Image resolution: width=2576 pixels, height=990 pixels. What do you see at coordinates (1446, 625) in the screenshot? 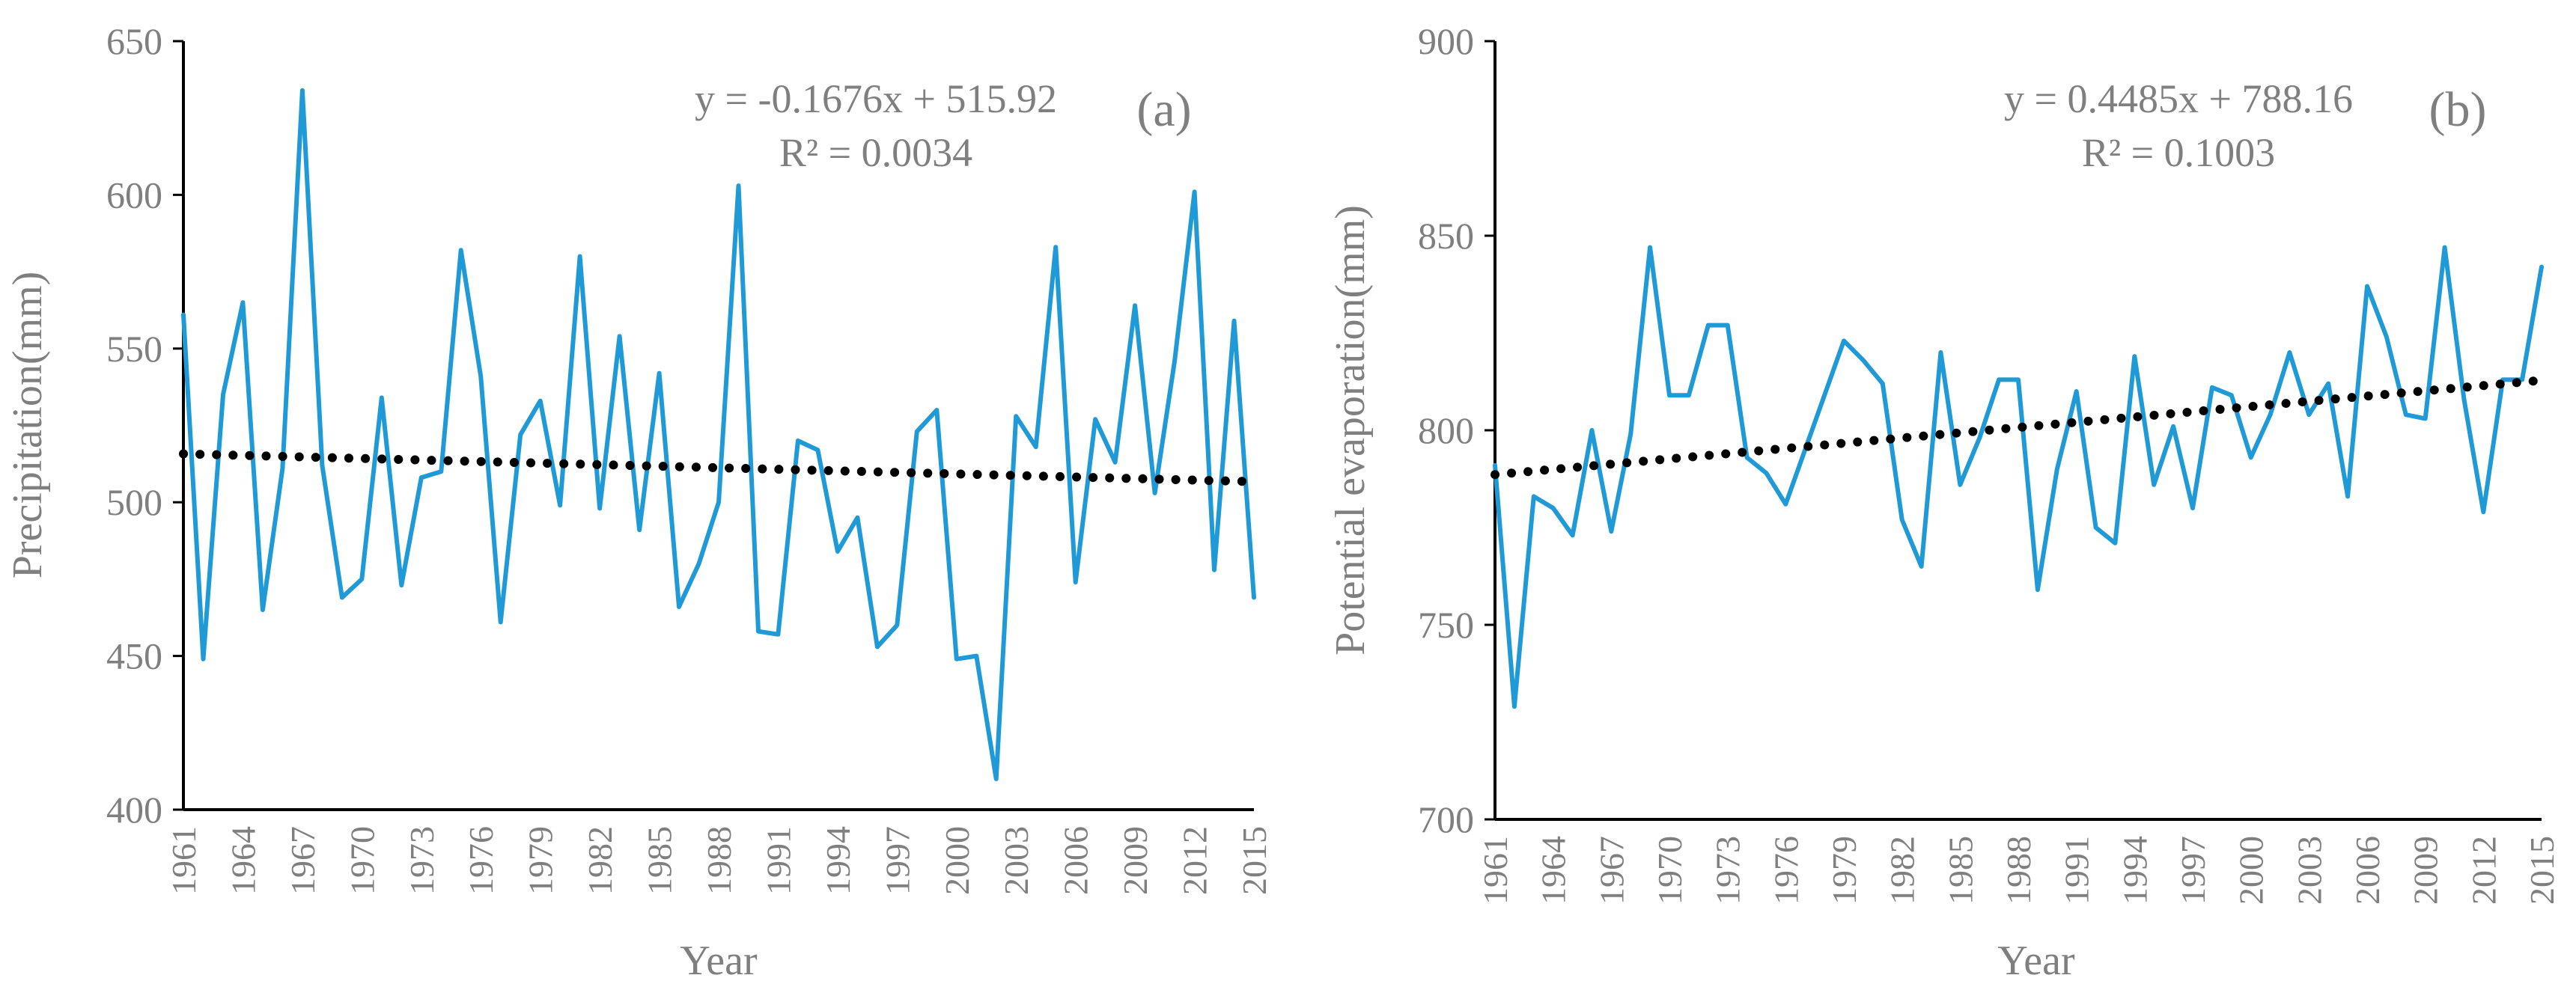
I see `y-tick-label: 750` at bounding box center [1446, 625].